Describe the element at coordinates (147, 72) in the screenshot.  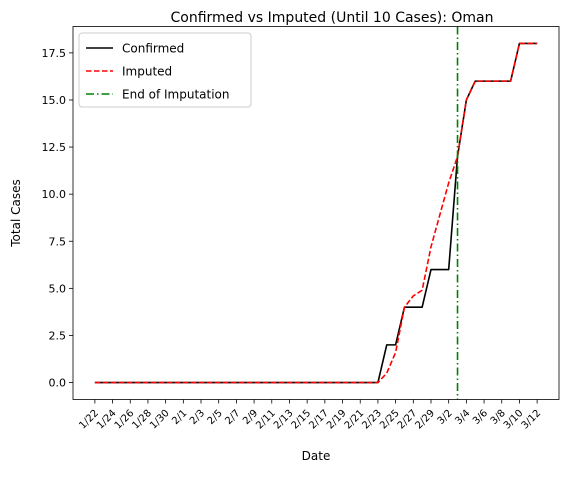
I see `legend-label-imputed: Imputed` at that location.